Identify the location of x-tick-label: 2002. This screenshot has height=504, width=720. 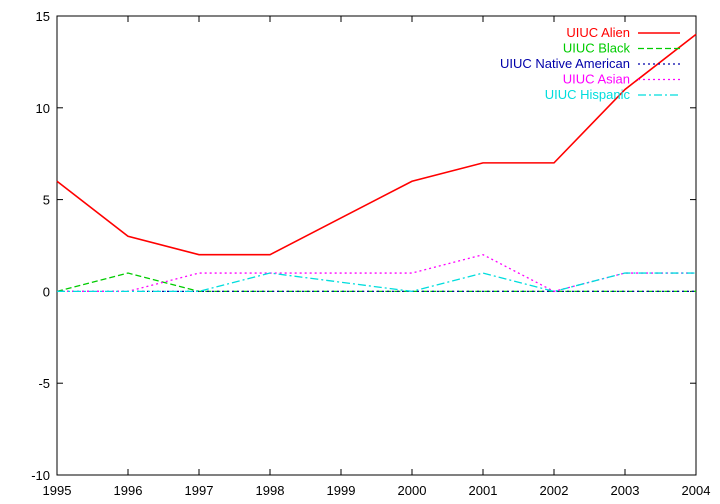
(554, 490).